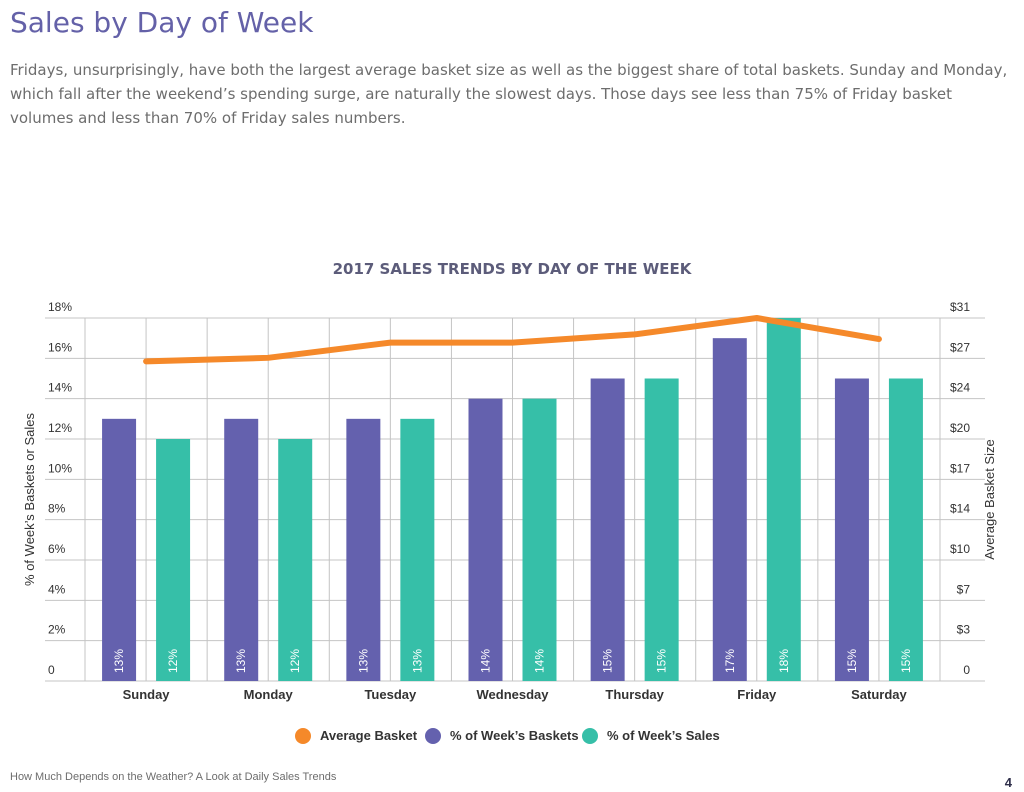  What do you see at coordinates (295, 560) in the screenshot?
I see `bar-sales-monday` at bounding box center [295, 560].